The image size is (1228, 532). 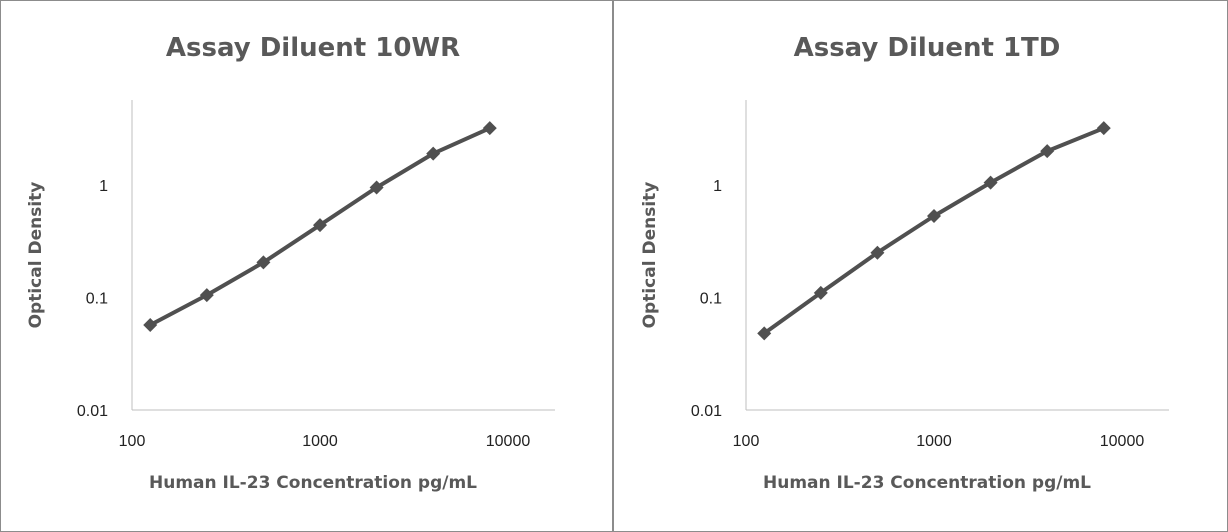 What do you see at coordinates (934, 231) in the screenshot?
I see `series-line` at bounding box center [934, 231].